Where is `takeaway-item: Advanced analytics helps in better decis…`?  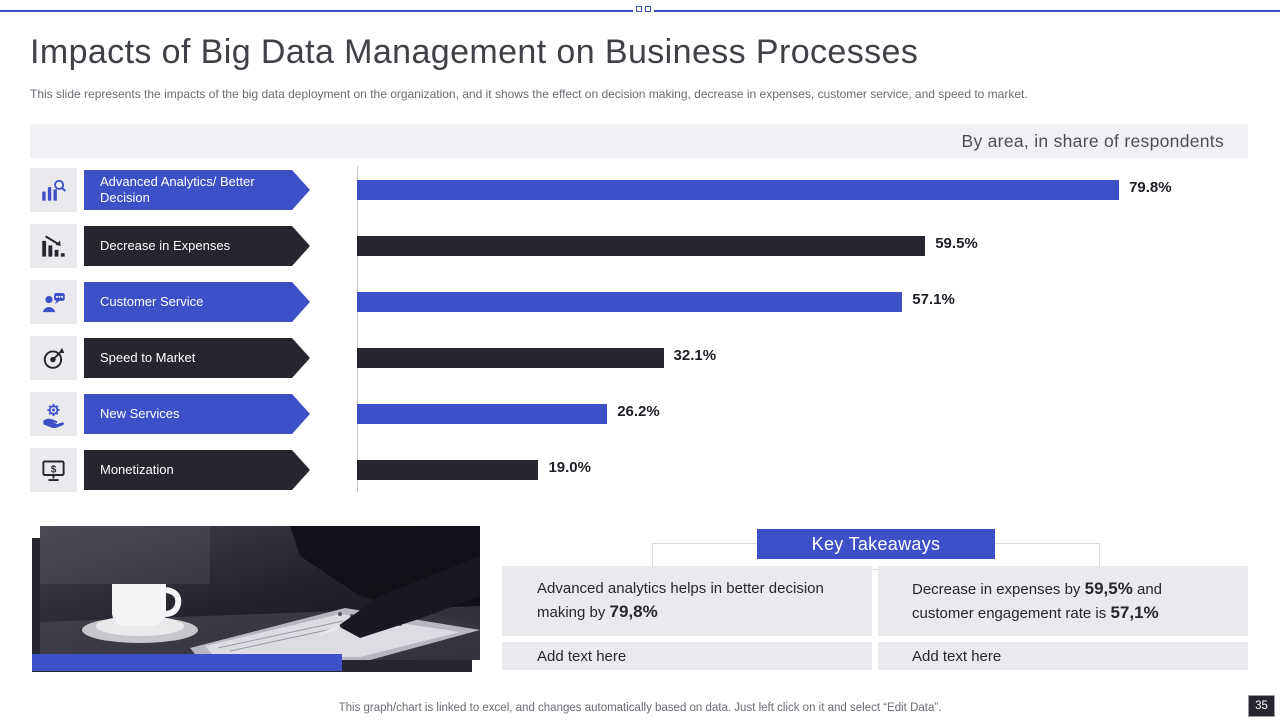
takeaway-item: Advanced analytics helps in better decis… is located at coordinates (687, 601).